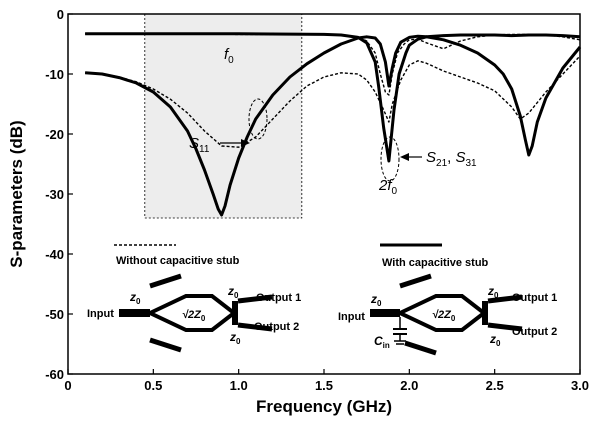 The height and width of the screenshot is (421, 591). Describe the element at coordinates (239, 385) in the screenshot. I see `x-tick-label: 1.0` at that location.